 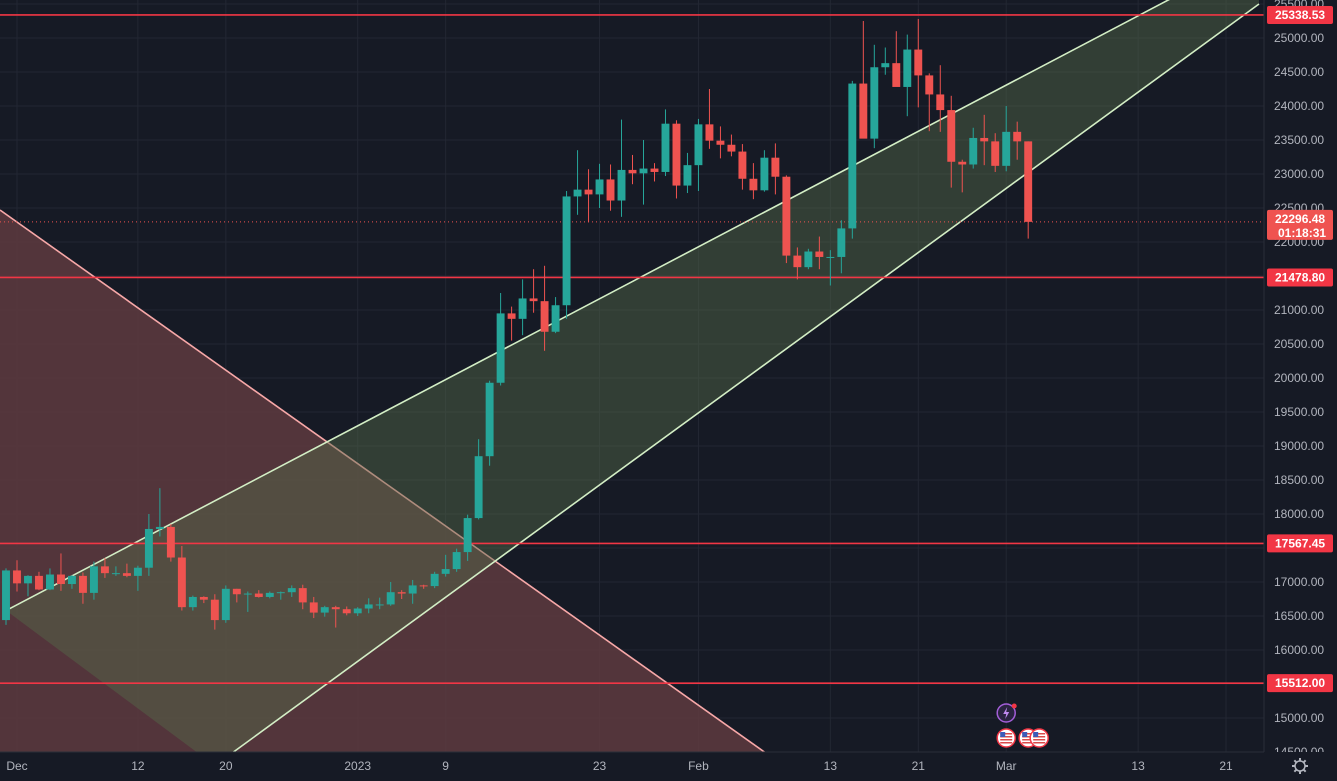 What do you see at coordinates (1006, 713) in the screenshot?
I see `lightning-icon` at bounding box center [1006, 713].